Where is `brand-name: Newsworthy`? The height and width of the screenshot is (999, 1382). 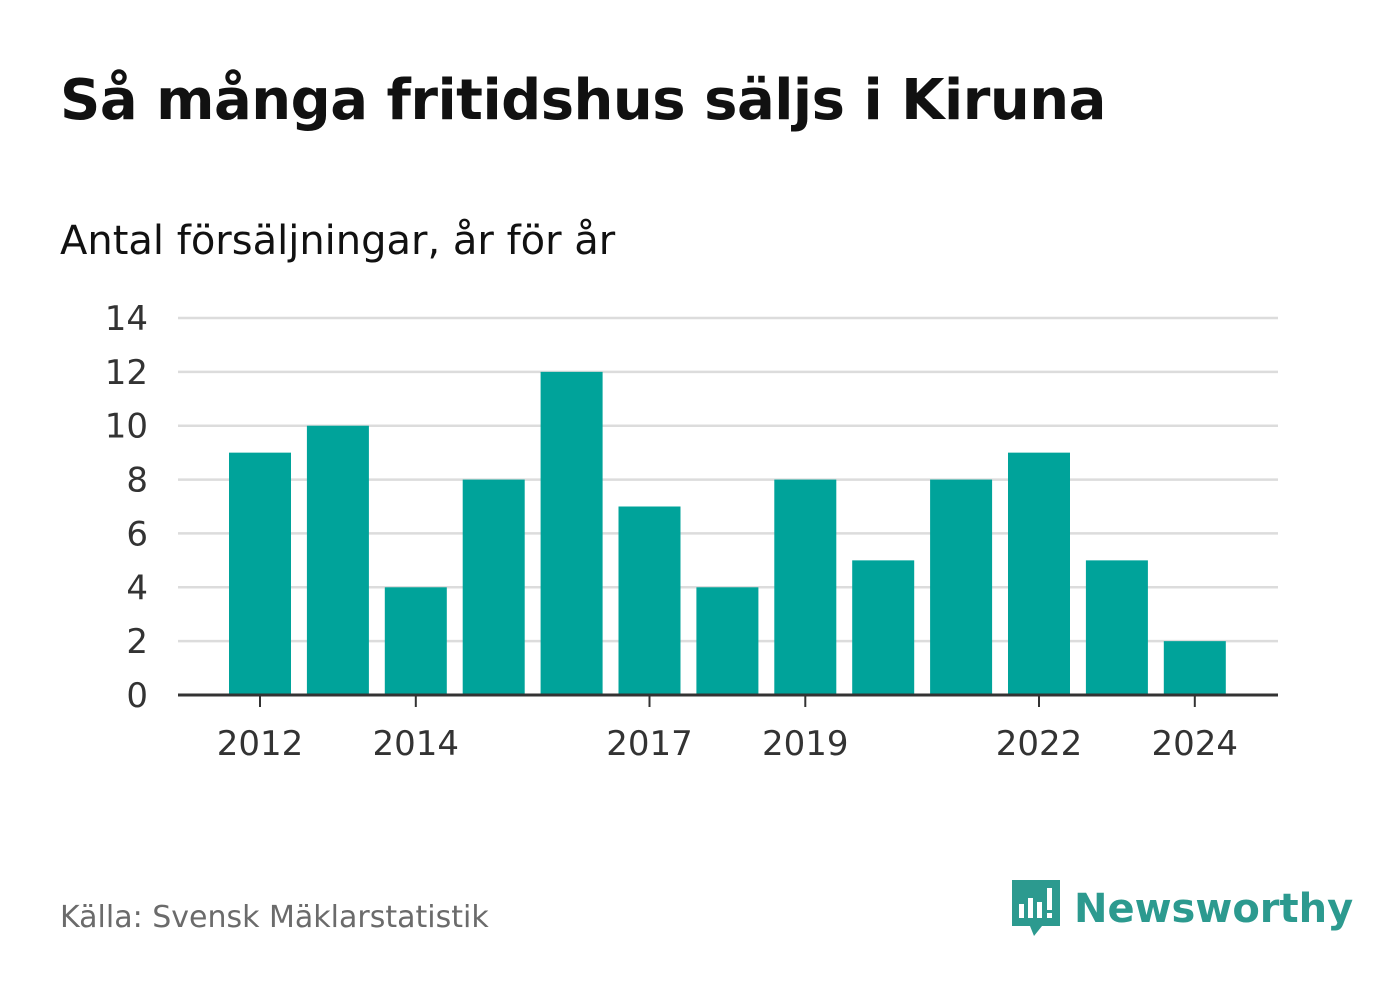 brand-name: Newsworthy is located at coordinates (1214, 909).